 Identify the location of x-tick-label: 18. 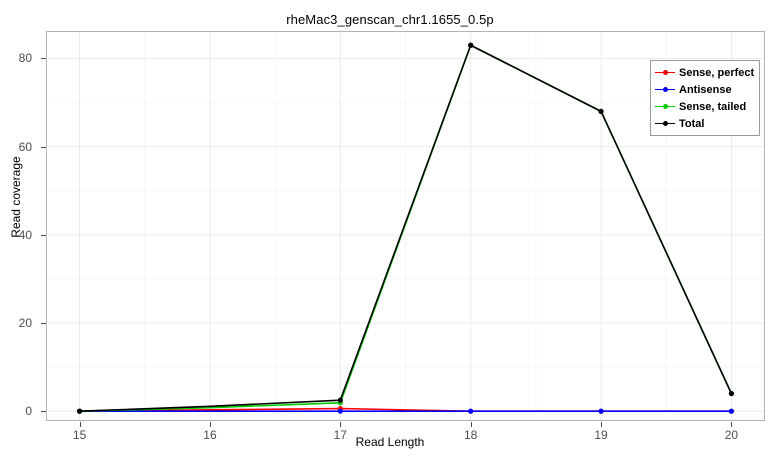
(470, 435).